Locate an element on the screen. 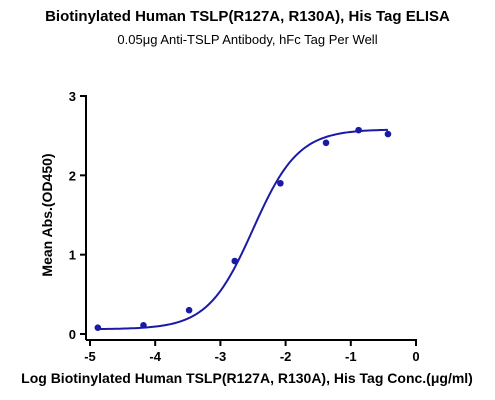  x-tick-label: -1 is located at coordinates (351, 356).